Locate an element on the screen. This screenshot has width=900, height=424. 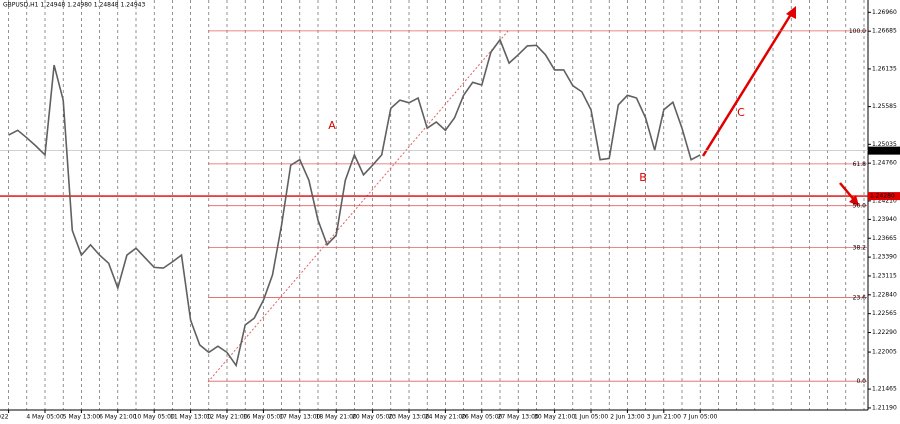
y-tick-label: 1.25585 is located at coordinates (884, 106).